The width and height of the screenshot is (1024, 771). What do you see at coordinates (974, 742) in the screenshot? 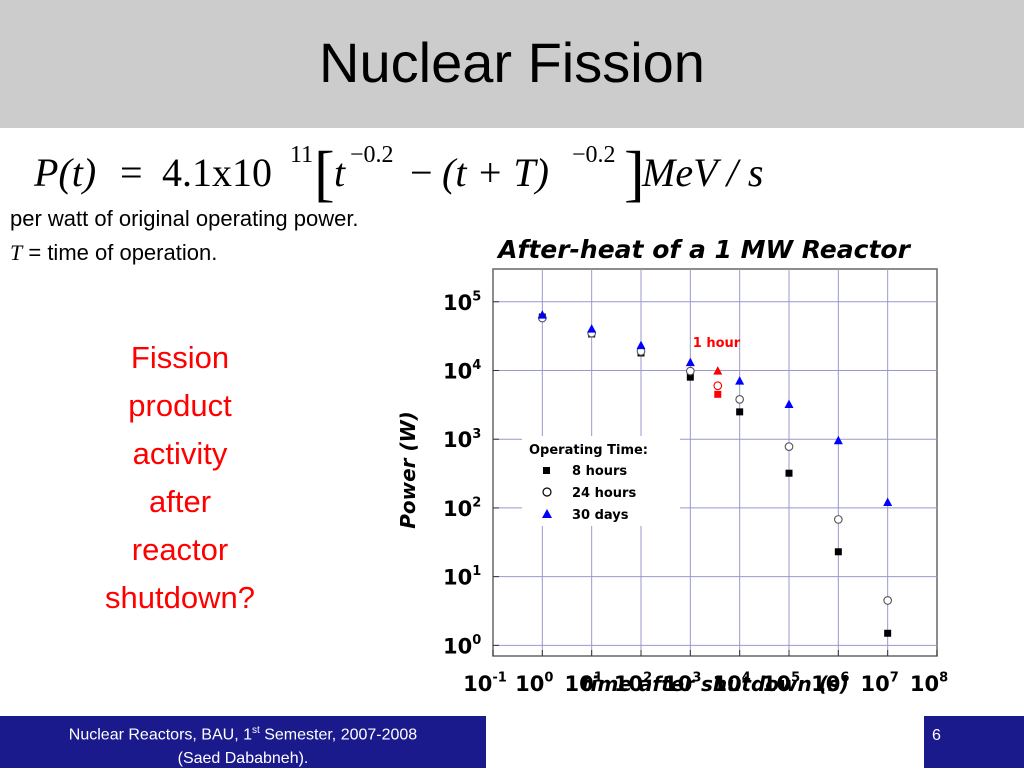
I see `footer-page: 6` at bounding box center [974, 742].